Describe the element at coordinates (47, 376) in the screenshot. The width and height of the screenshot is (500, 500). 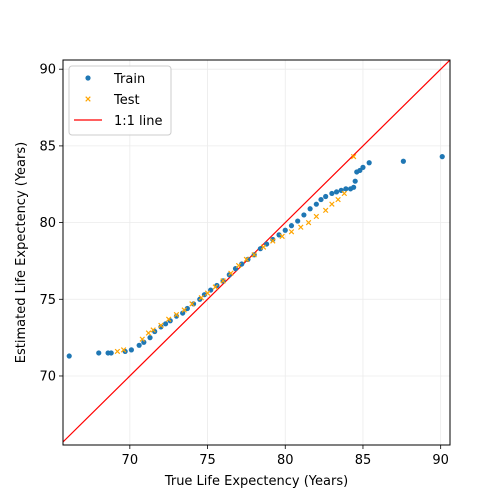
I see `y-tick-label-0: 70` at that location.